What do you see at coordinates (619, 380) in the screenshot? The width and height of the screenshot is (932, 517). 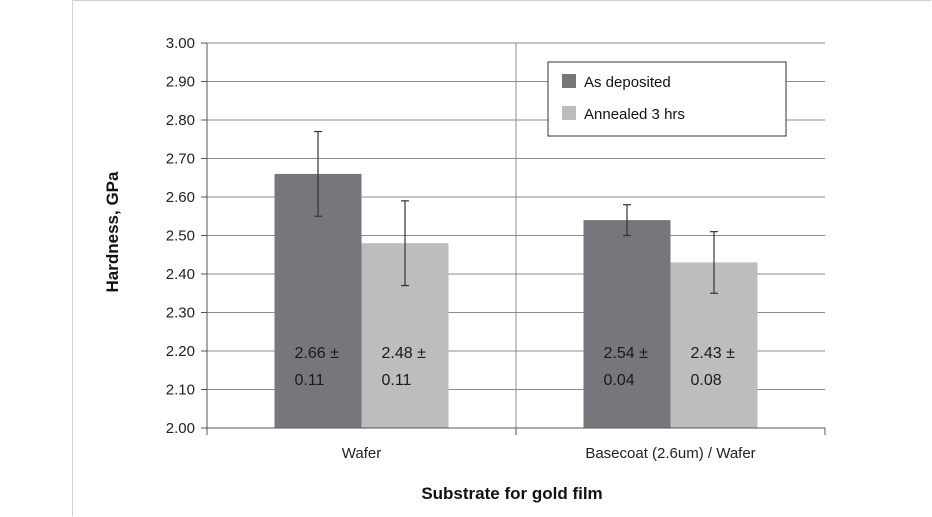 I see `data-label: 0.04` at bounding box center [619, 380].